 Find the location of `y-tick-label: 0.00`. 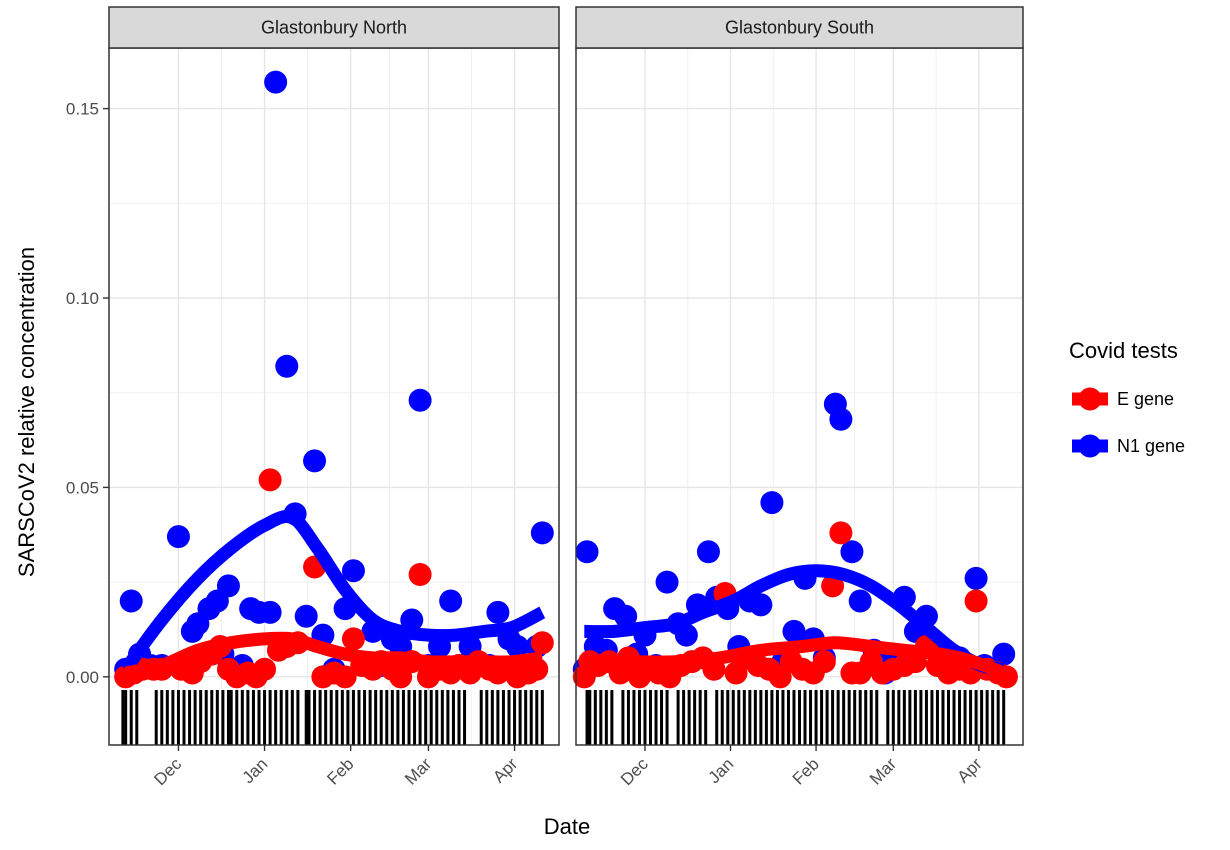

y-tick-label: 0.00 is located at coordinates (82, 677).